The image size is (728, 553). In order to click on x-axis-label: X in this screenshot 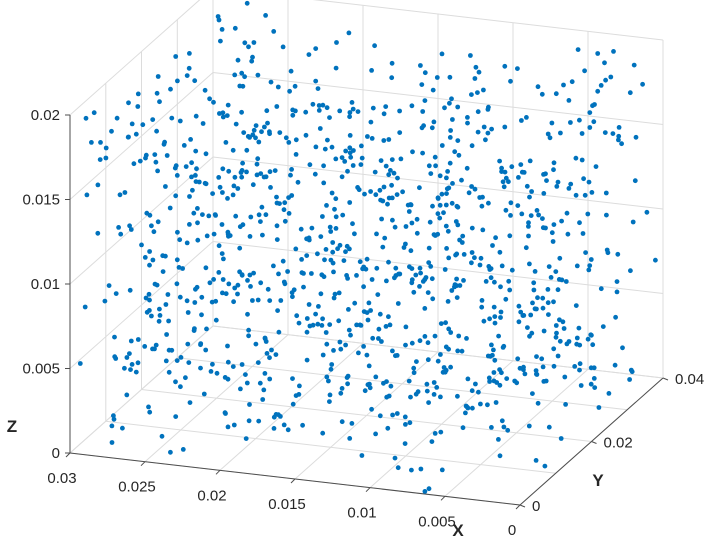, I will do `click(458, 530)`.